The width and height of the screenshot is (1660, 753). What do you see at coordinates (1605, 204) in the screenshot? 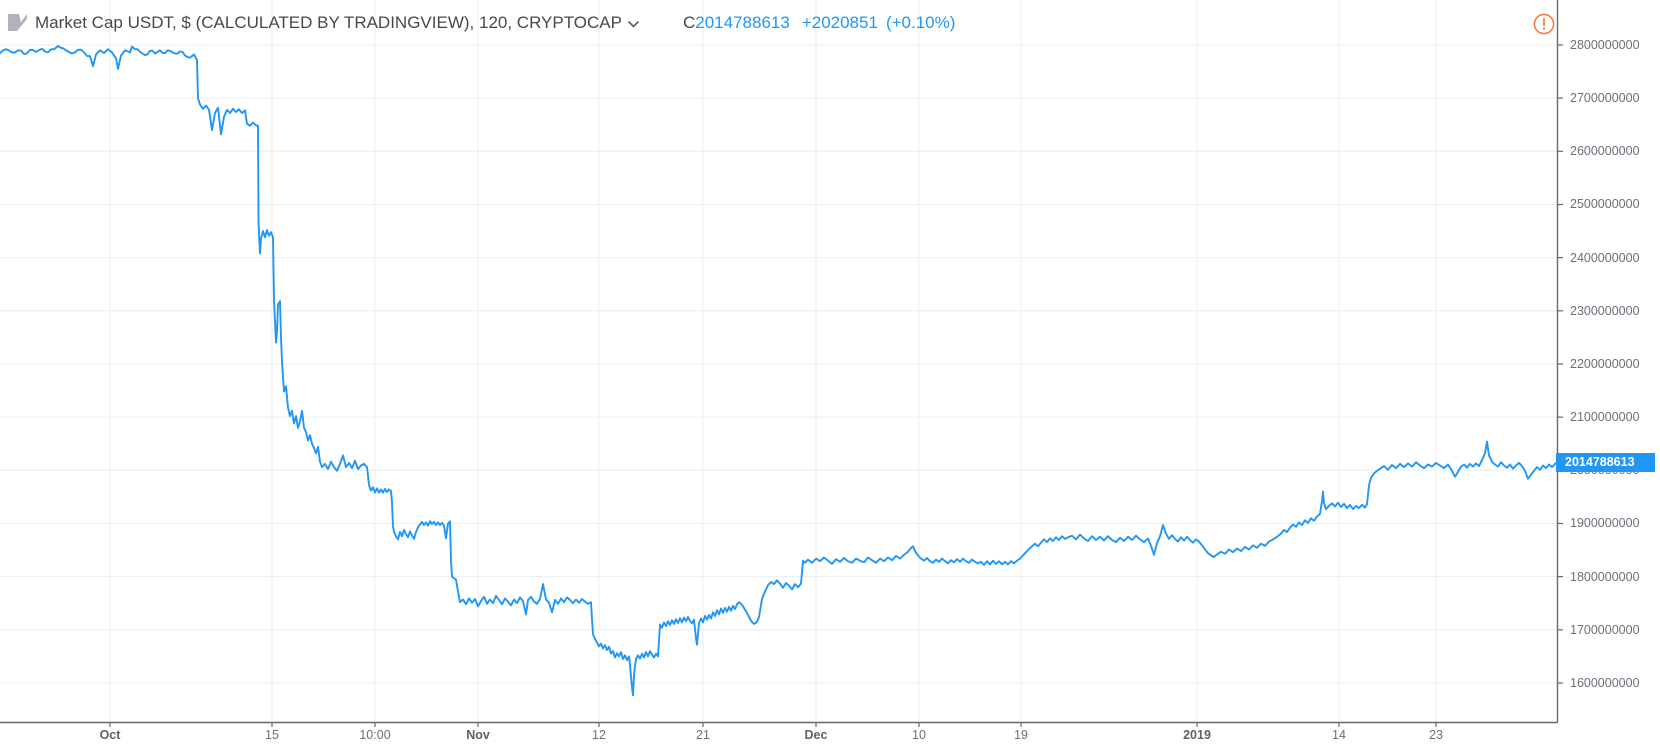
I see `price-tick-label: 2500000000` at bounding box center [1605, 204].